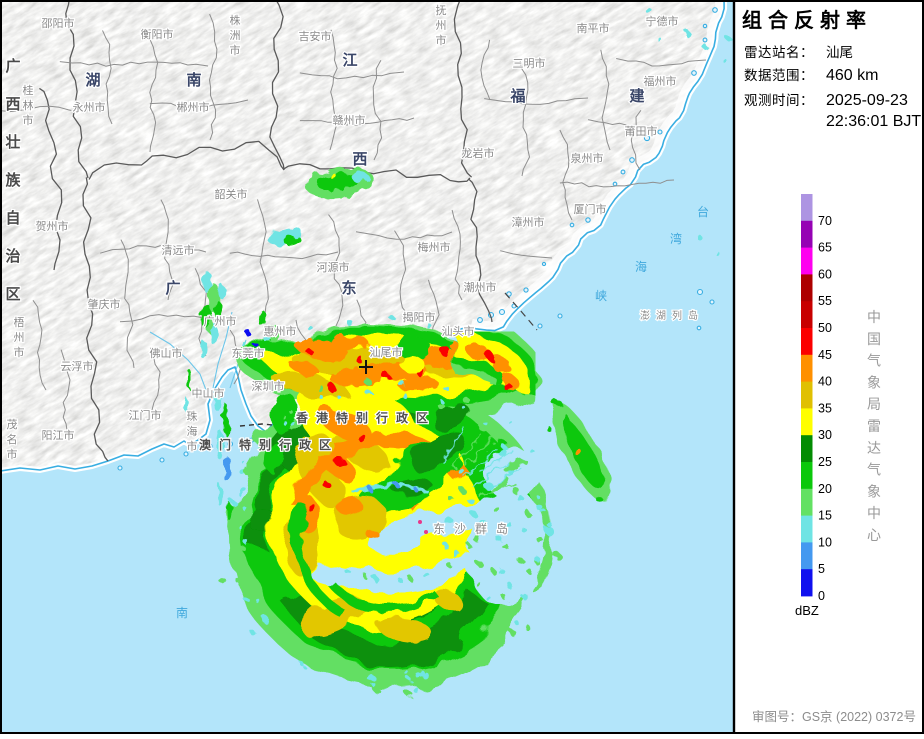 The image size is (924, 739). I want to click on svg-text: 湾, so click(676, 238).